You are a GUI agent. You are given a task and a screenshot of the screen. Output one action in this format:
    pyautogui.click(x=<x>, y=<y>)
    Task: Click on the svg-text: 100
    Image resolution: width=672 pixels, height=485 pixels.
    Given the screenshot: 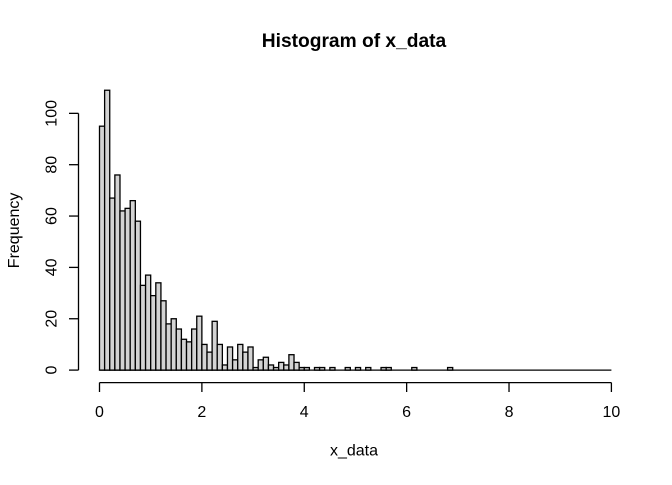 What is the action you would take?
    pyautogui.click(x=52, y=113)
    